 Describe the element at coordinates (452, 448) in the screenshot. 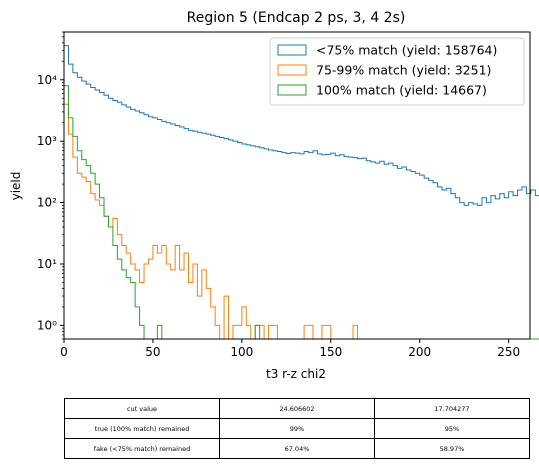

I see `cut-table-cell: 58.97%` at that location.